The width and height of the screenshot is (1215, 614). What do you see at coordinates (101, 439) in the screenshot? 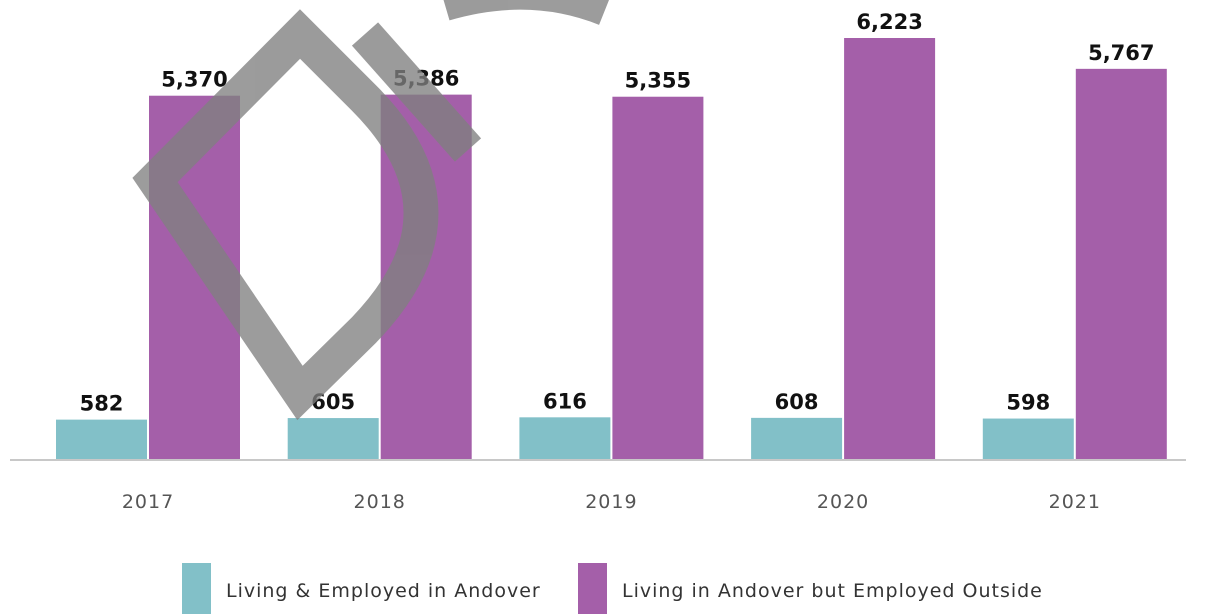
I see `bar-living-employed-2017` at bounding box center [101, 439].